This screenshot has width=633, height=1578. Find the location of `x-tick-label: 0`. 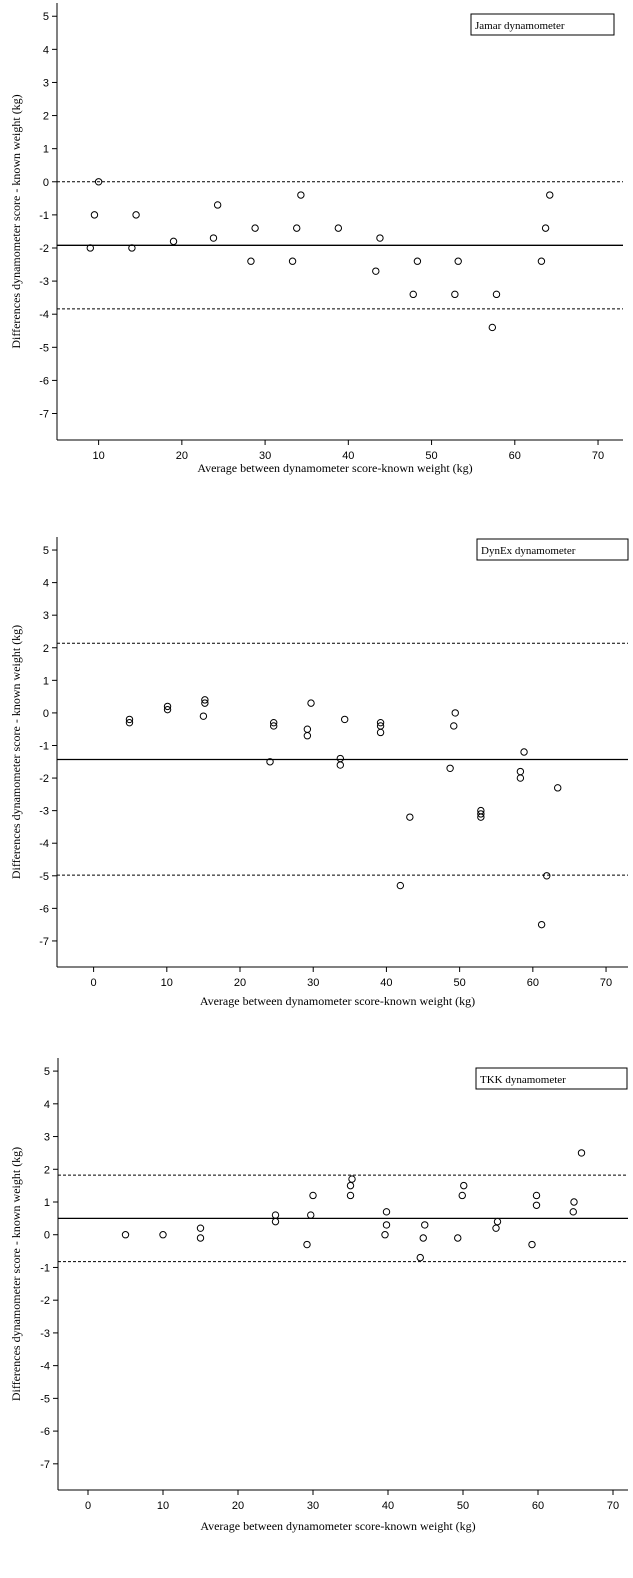

x-tick-label: 0 is located at coordinates (94, 983).